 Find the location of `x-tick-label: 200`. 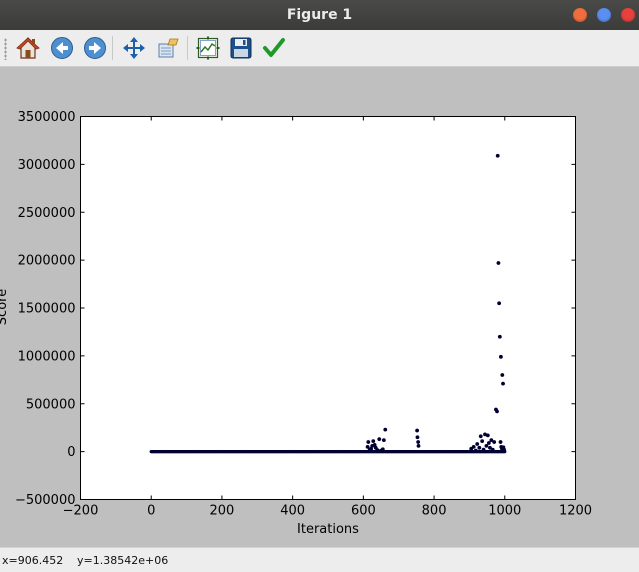

x-tick-label: 200 is located at coordinates (222, 511).